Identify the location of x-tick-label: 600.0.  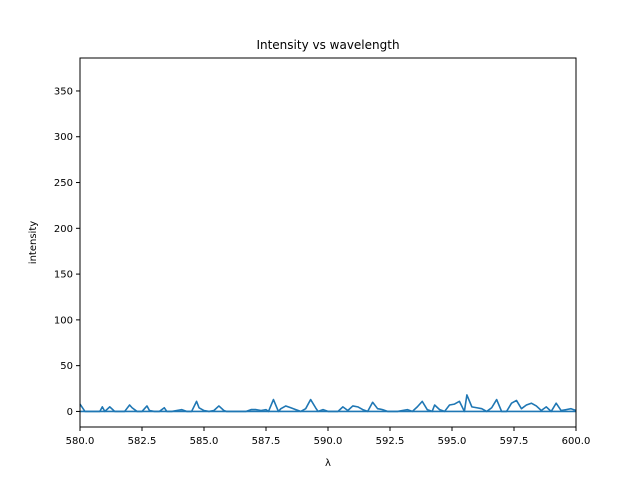
(576, 441).